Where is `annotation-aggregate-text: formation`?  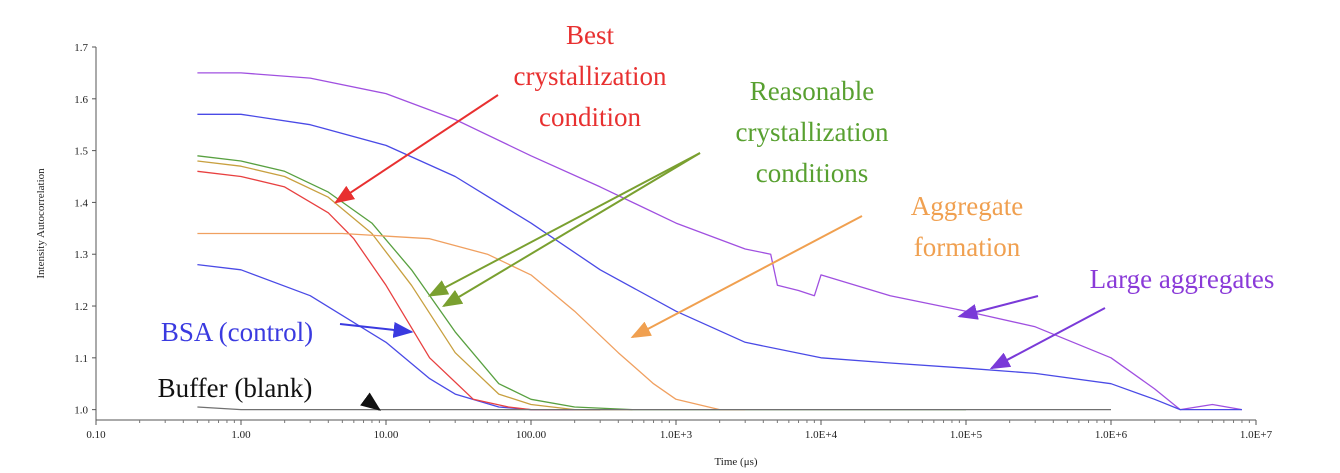 annotation-aggregate-text: formation is located at coordinates (967, 247).